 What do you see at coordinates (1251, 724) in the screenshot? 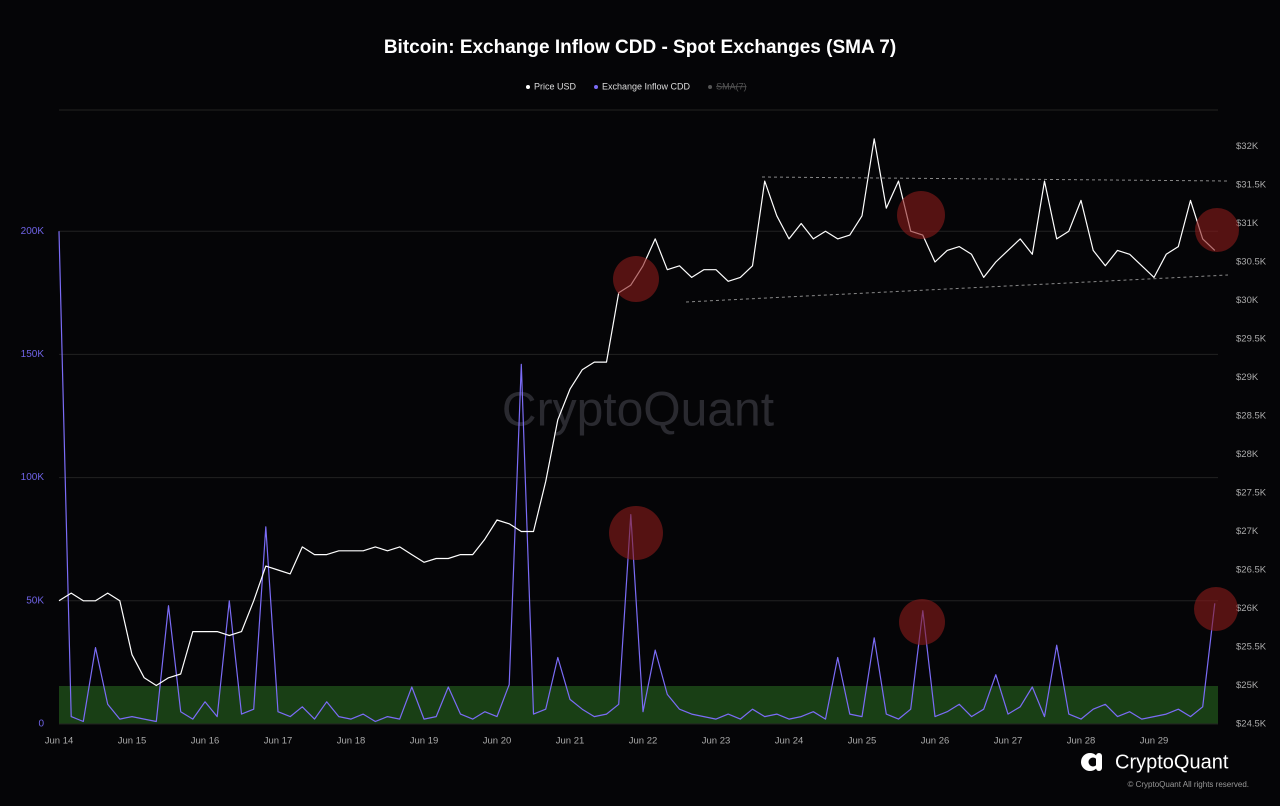
I see `y2-tick-label: $24.5K` at bounding box center [1251, 724].